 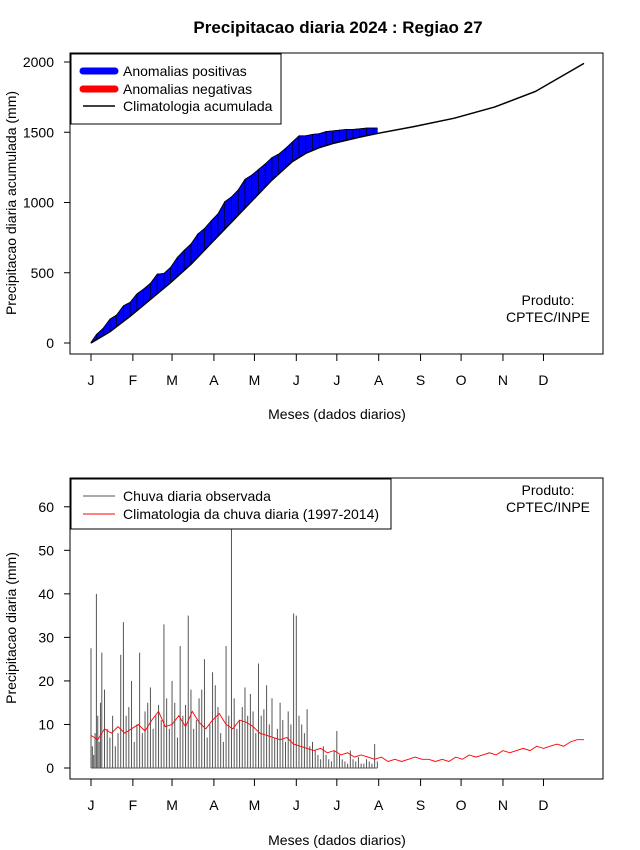 I want to click on cumulative-y-tick-label: 500, so click(x=43, y=273).